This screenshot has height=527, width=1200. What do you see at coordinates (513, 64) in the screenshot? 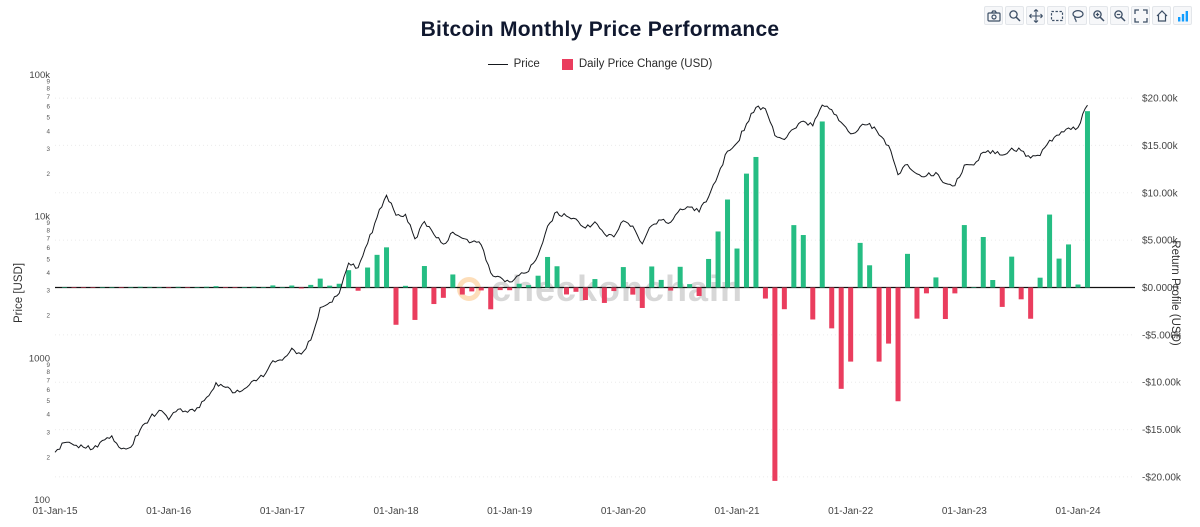
I see `legend-item-price: Price` at bounding box center [513, 64].